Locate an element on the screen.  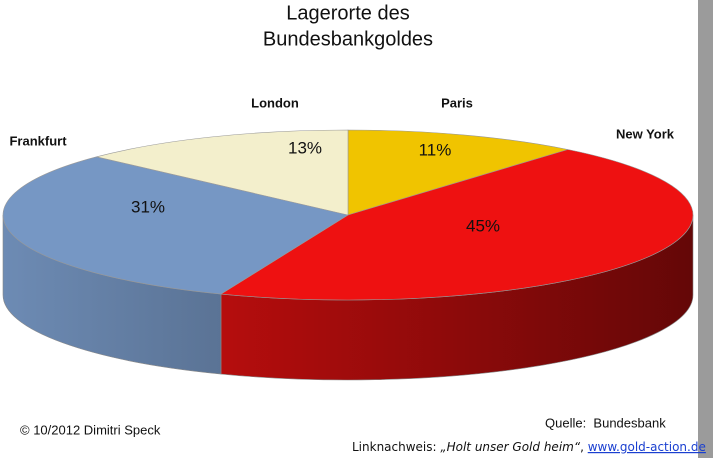
category-label: Frankfurt is located at coordinates (38, 140).